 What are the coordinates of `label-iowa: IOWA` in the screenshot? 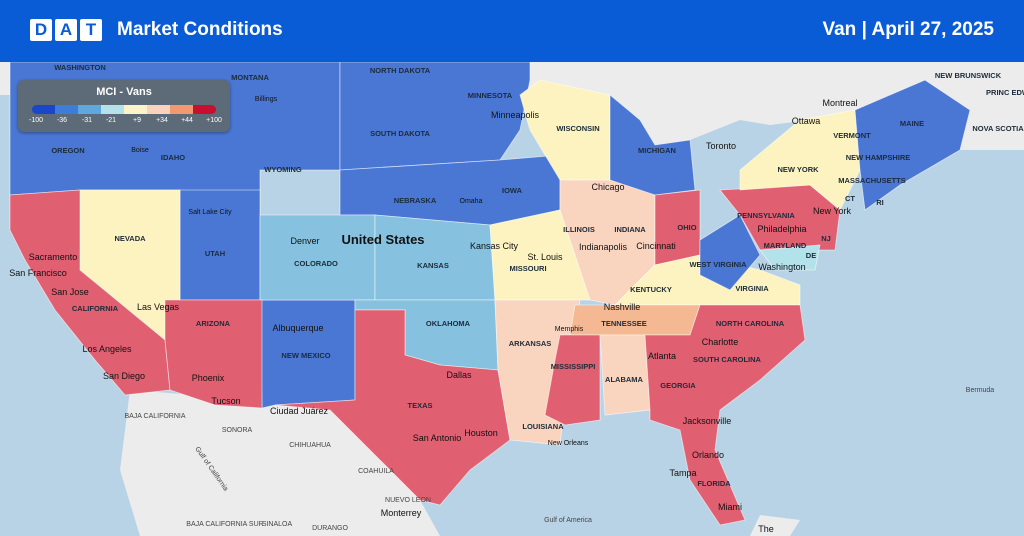 It's located at (512, 190).